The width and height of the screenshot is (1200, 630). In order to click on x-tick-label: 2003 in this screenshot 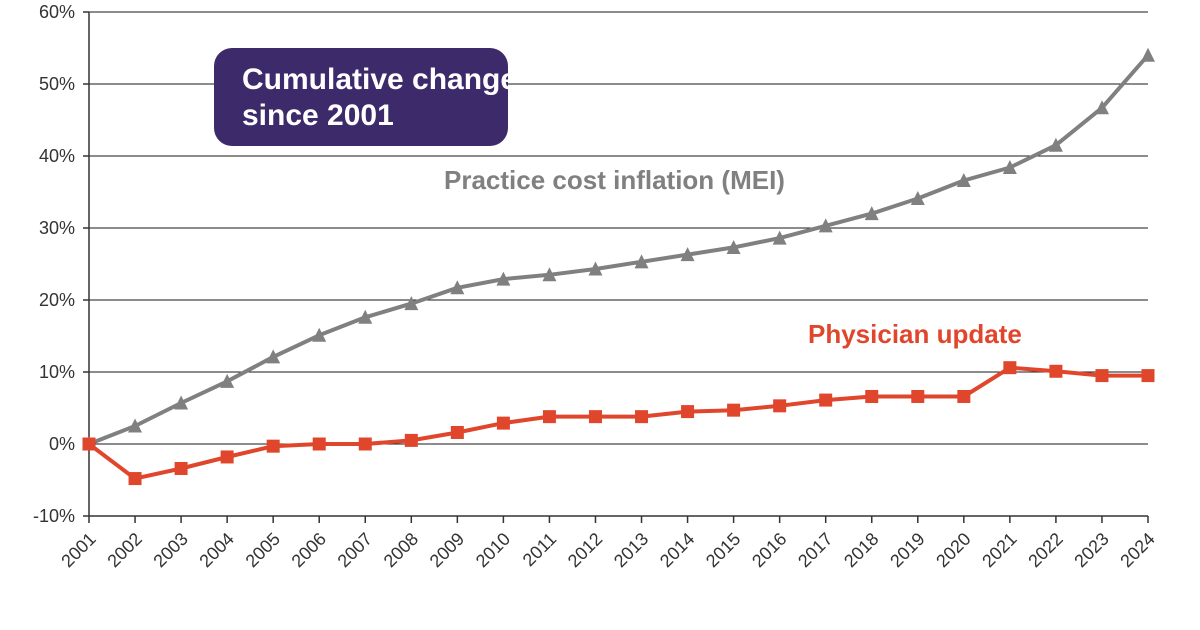, I will do `click(170, 550)`.